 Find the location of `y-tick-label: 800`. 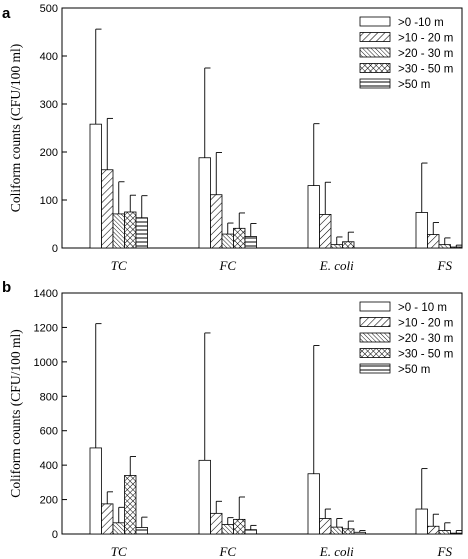

y-tick-label: 800 is located at coordinates (49, 397).